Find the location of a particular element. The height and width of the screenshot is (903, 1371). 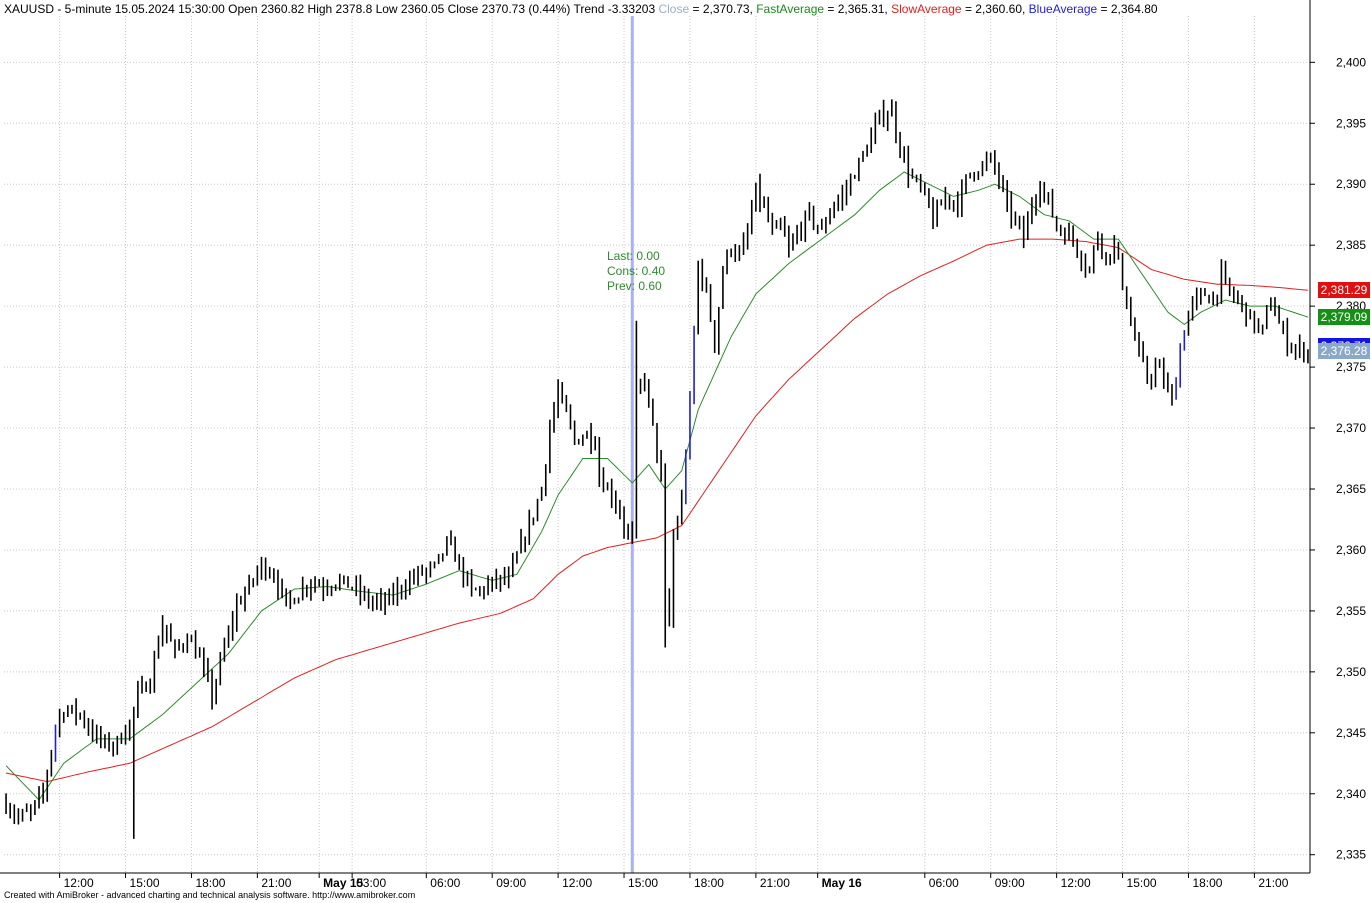

annotation-prev: Prev: 0.60 is located at coordinates (634, 286).